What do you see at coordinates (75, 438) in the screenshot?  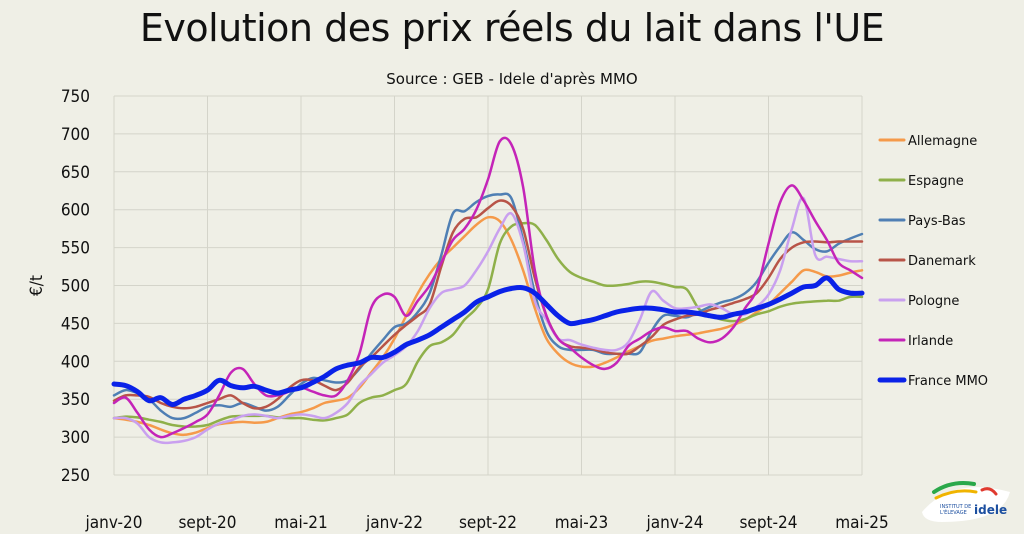 I see `y-tick-label: 300` at bounding box center [75, 438].